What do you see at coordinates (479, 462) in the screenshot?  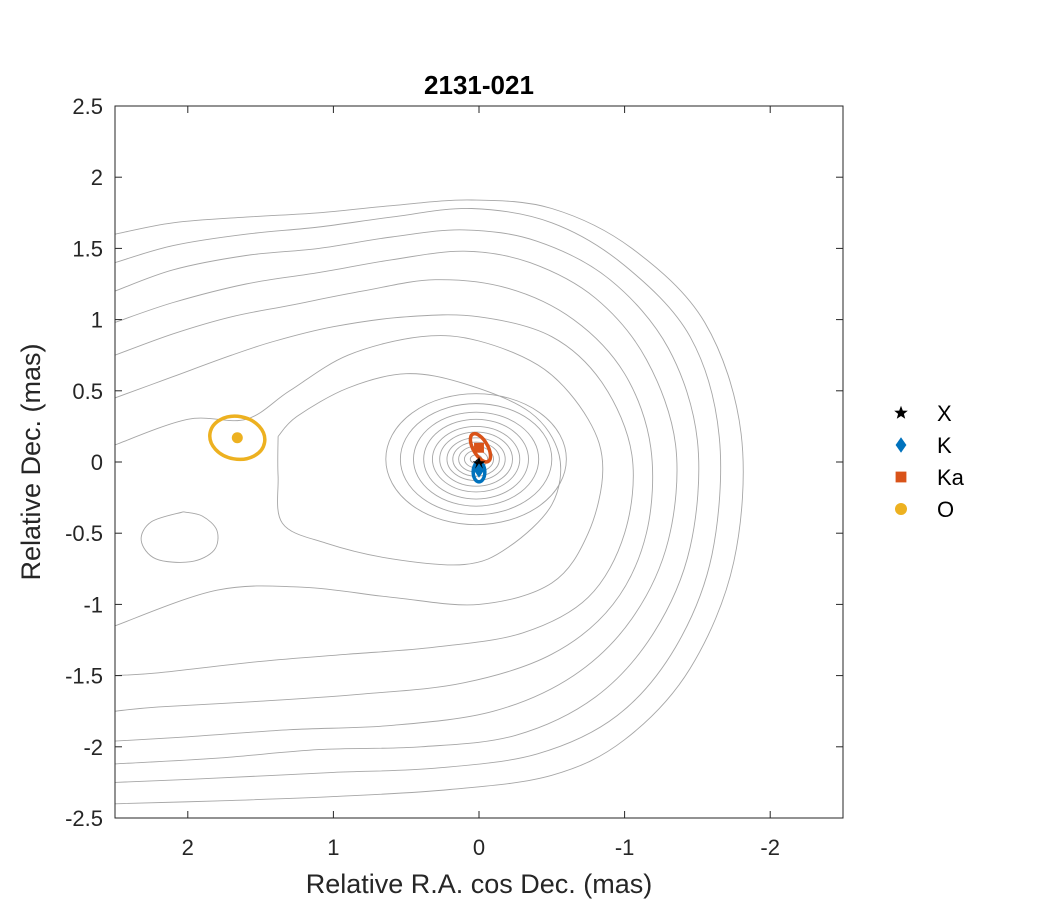 I see `marker-x` at bounding box center [479, 462].